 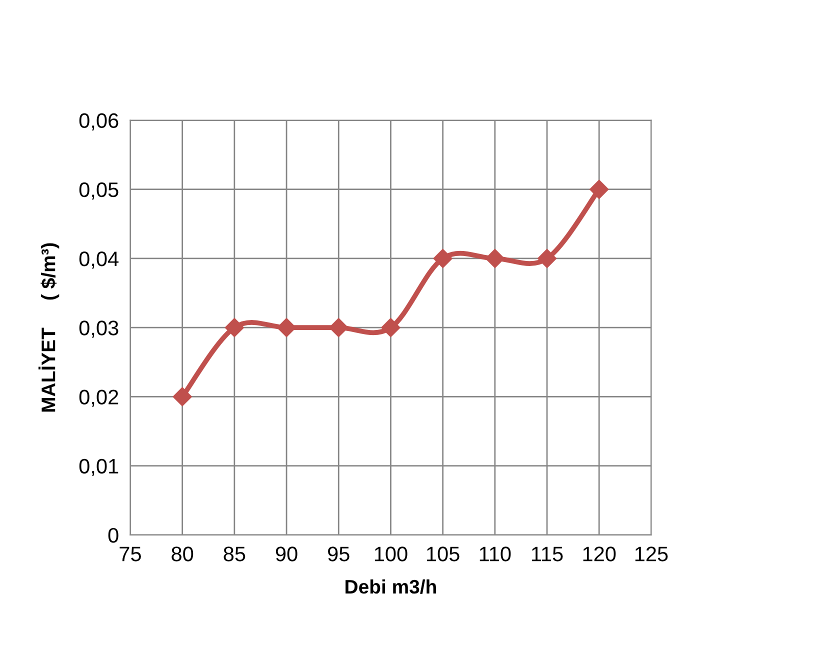 What do you see at coordinates (547, 554) in the screenshot?
I see `x-tick-label: 115` at bounding box center [547, 554].